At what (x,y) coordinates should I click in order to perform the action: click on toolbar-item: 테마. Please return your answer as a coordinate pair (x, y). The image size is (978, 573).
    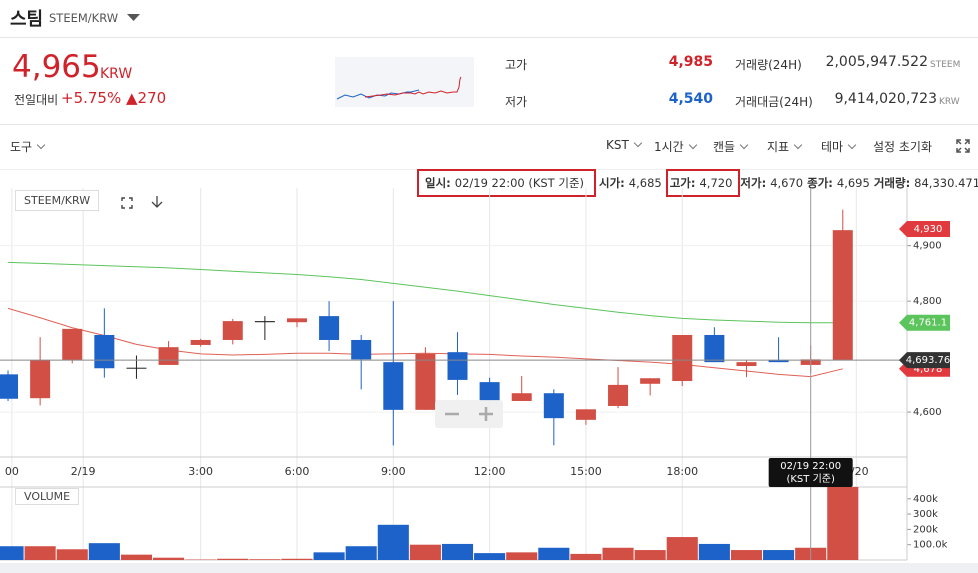
    Looking at the image, I should click on (838, 146).